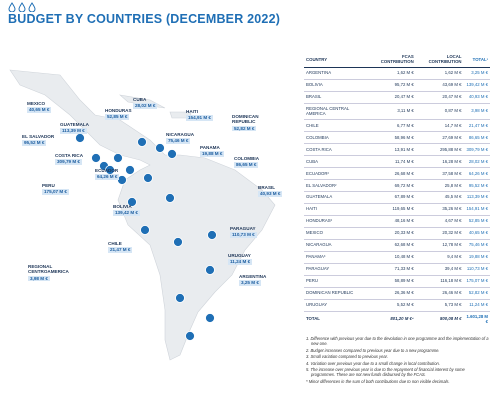  What do you see at coordinates (48, 269) in the screenshot?
I see `map-label-name: REGIONAL CENTROAMERICA` at bounding box center [48, 269].